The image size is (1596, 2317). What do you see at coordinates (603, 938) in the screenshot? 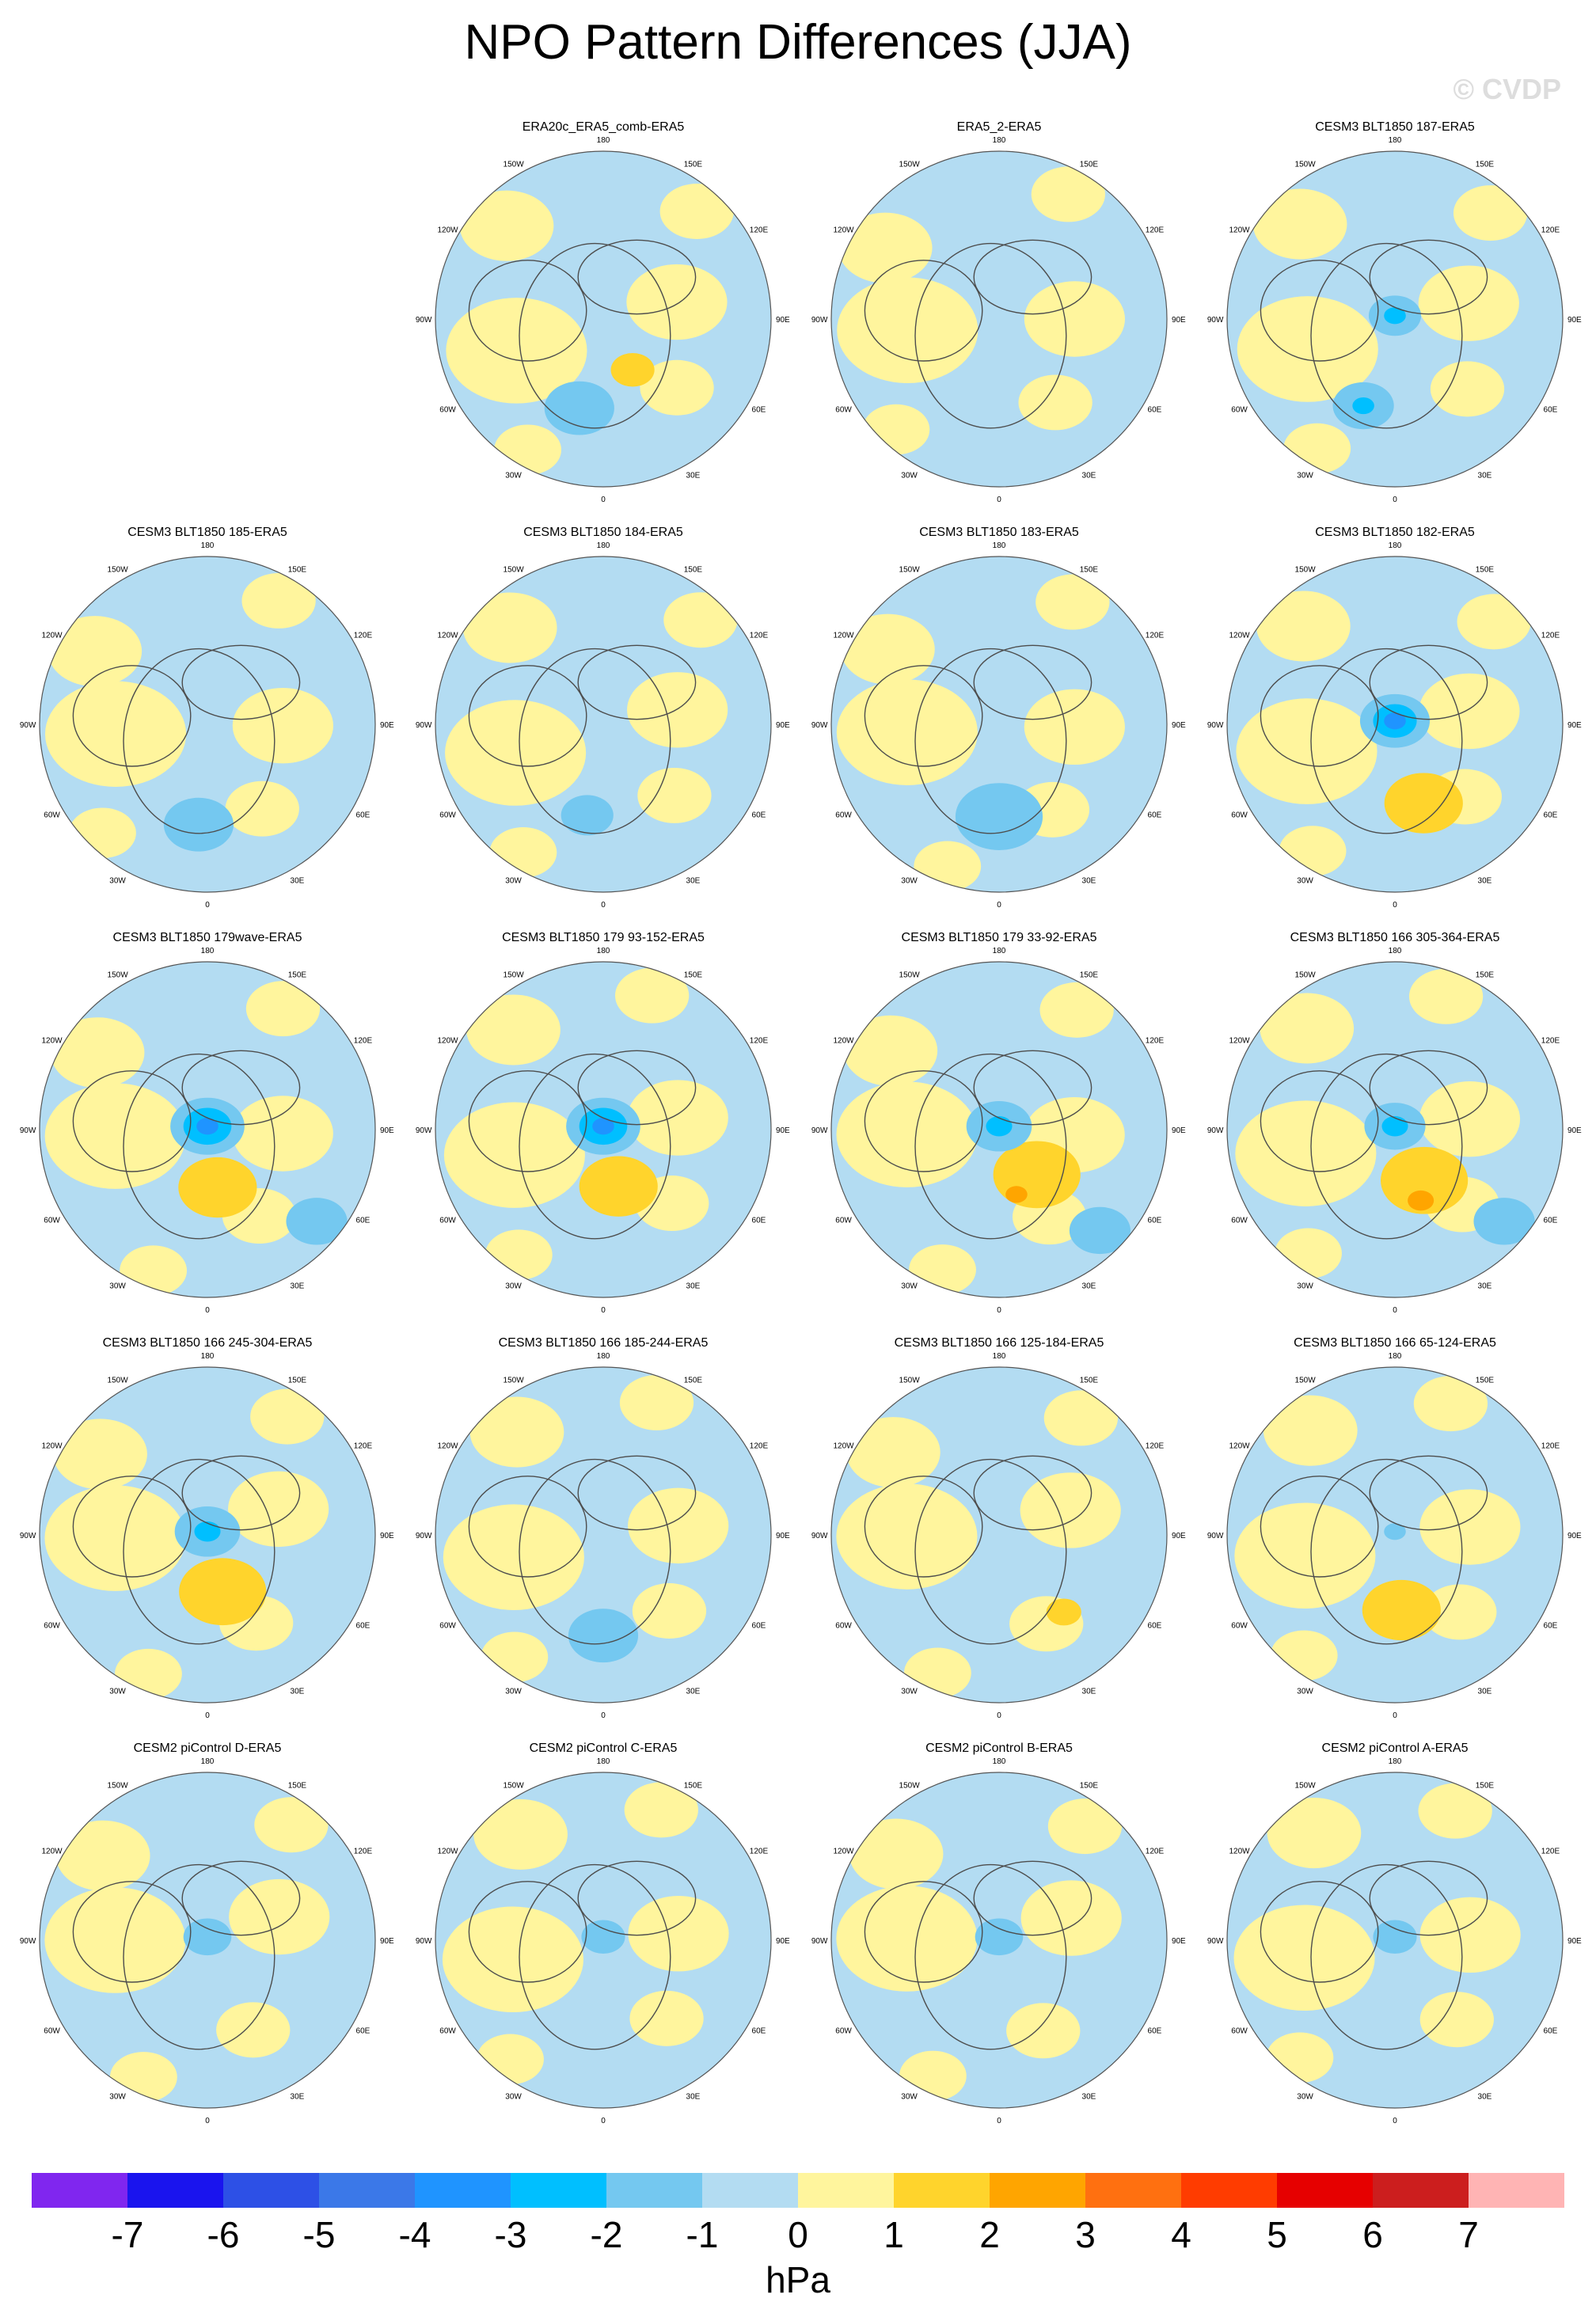
I see `panel-title: CESM3 BLT1850 179 93-152-ERA5` at bounding box center [603, 938].